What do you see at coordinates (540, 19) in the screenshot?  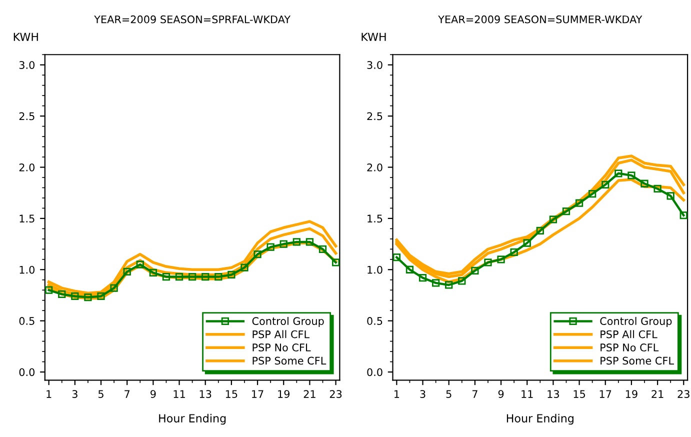 I see `chart-title: YEAR=2009 SEASON=SUMMER-WKDAY` at bounding box center [540, 19].